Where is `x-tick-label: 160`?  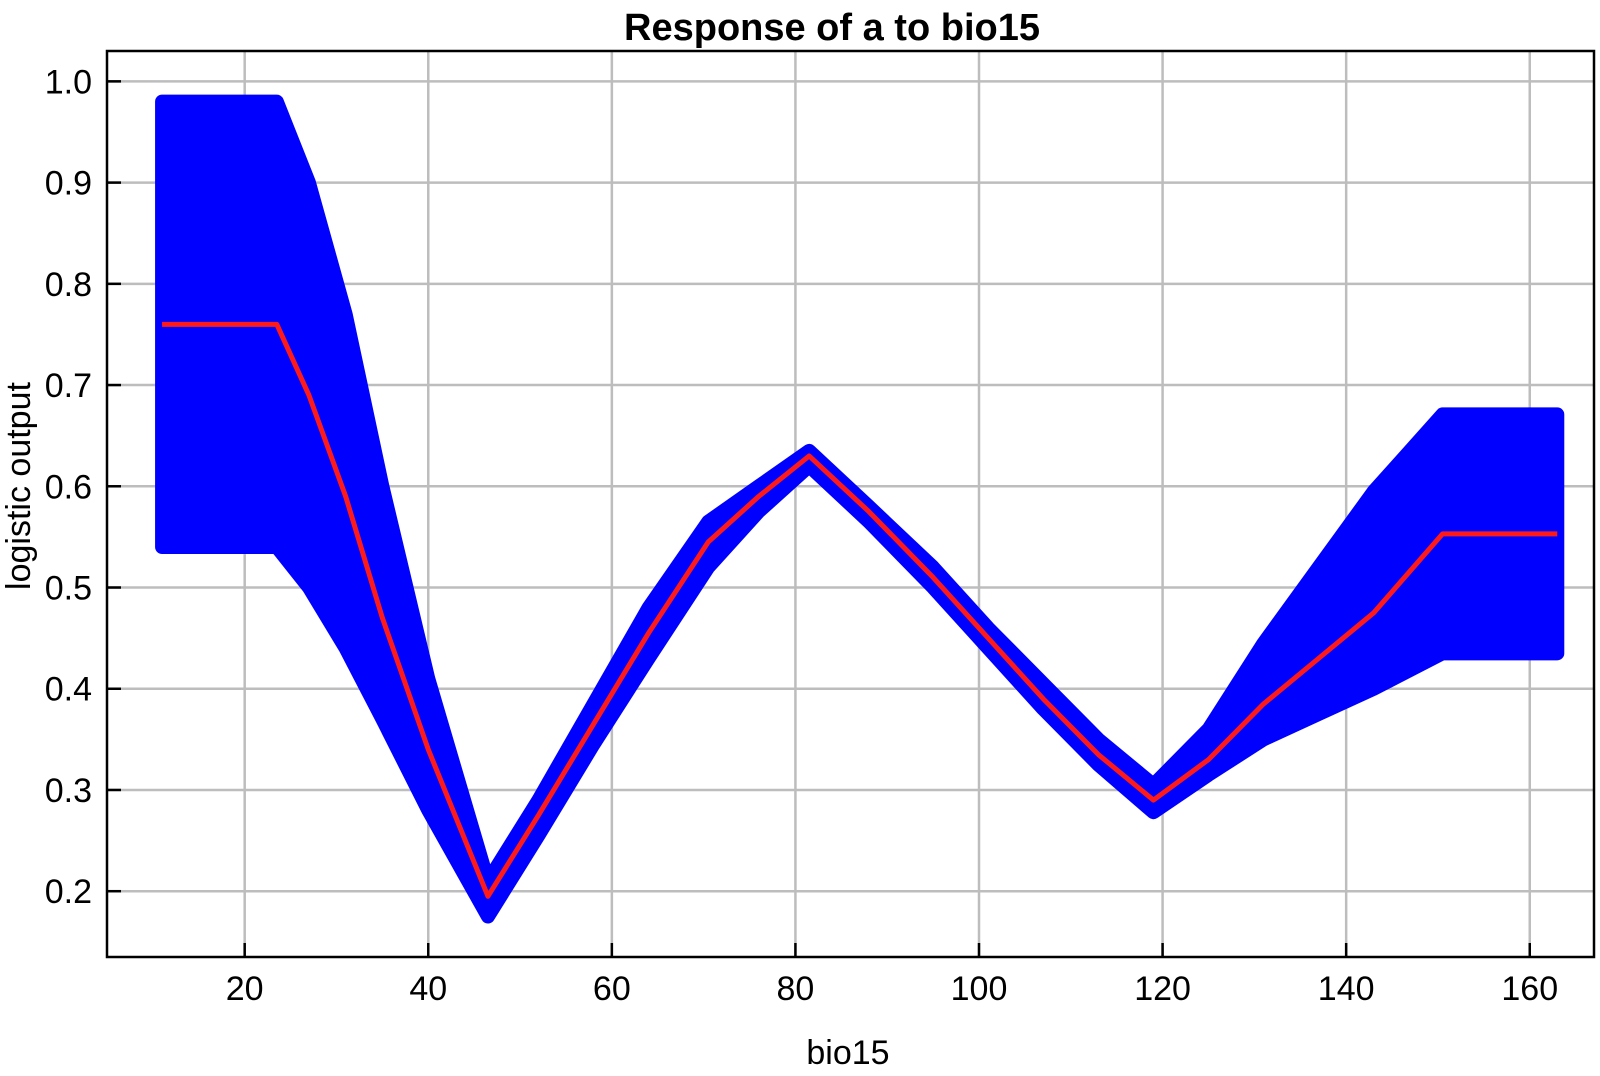
x-tick-label: 160 is located at coordinates (1529, 989).